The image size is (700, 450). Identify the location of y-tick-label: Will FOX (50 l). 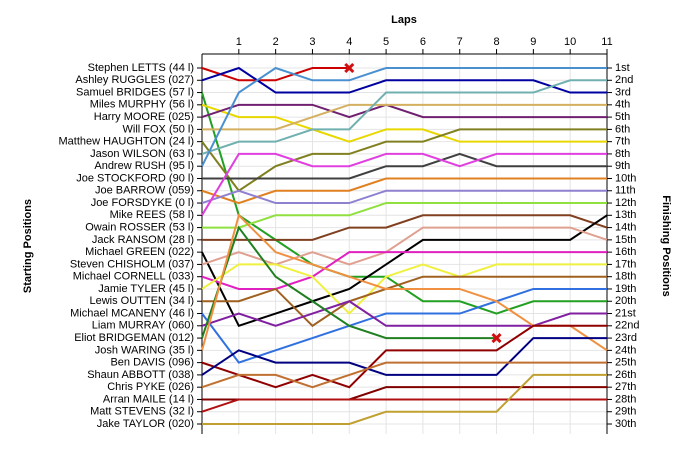
(159, 129).